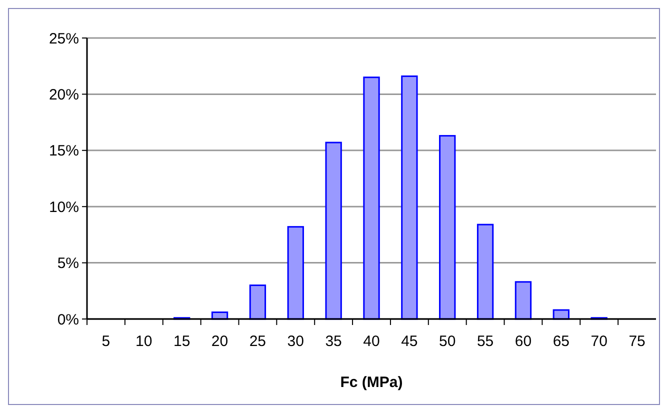  I want to click on y-tick-label: 20%, so click(63, 95).